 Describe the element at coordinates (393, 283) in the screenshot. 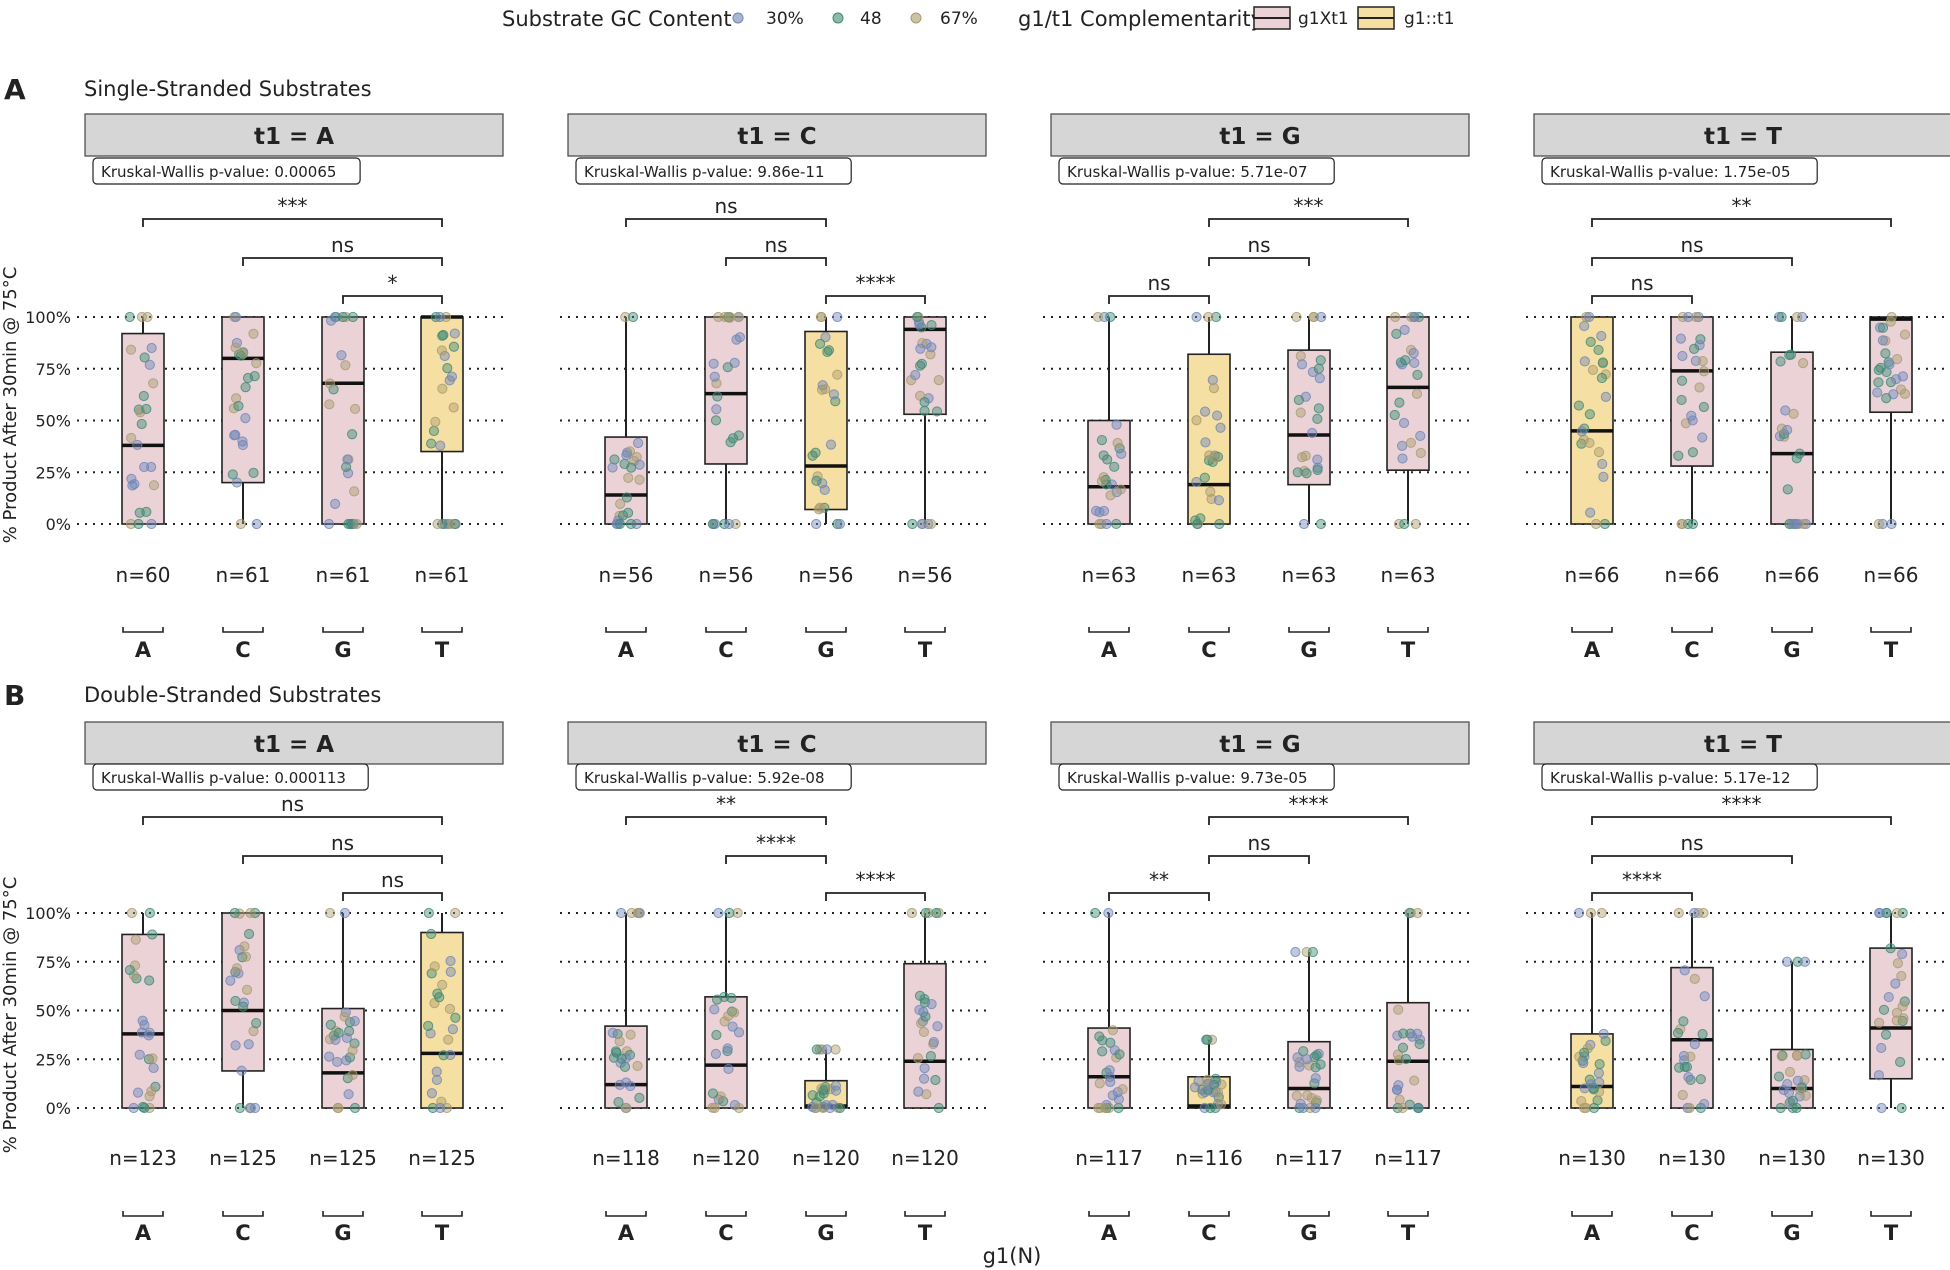

I see `significance-label: *` at that location.